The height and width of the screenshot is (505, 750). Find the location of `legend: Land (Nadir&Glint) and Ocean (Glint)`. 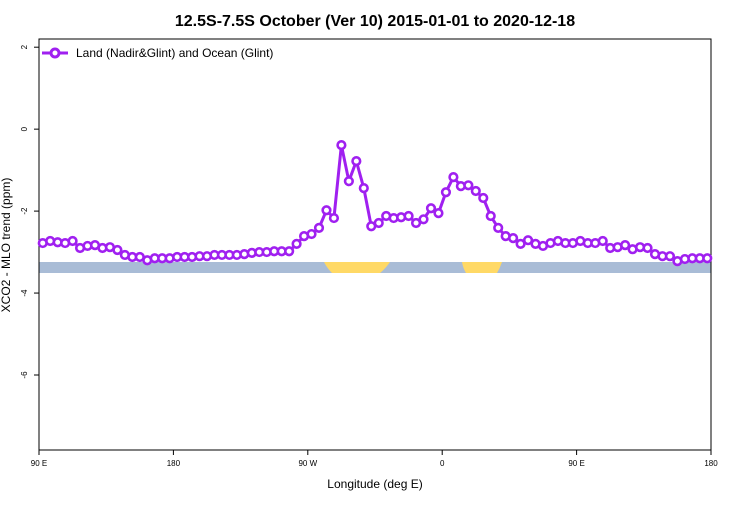

legend: Land (Nadir&Glint) and Ocean (Glint) is located at coordinates (157, 53).